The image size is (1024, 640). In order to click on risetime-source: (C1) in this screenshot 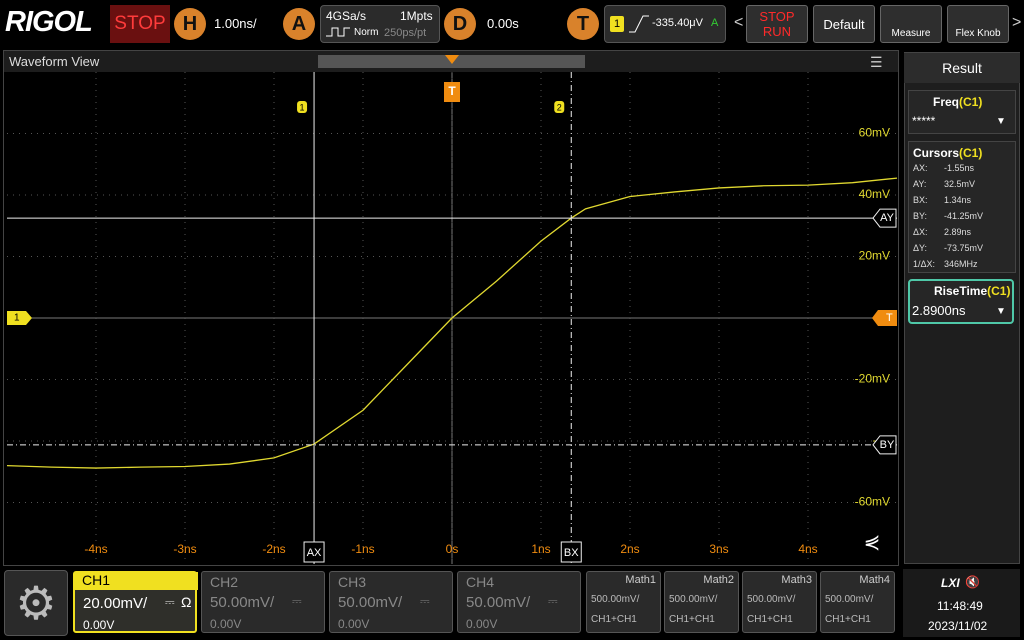, I will do `click(999, 291)`.